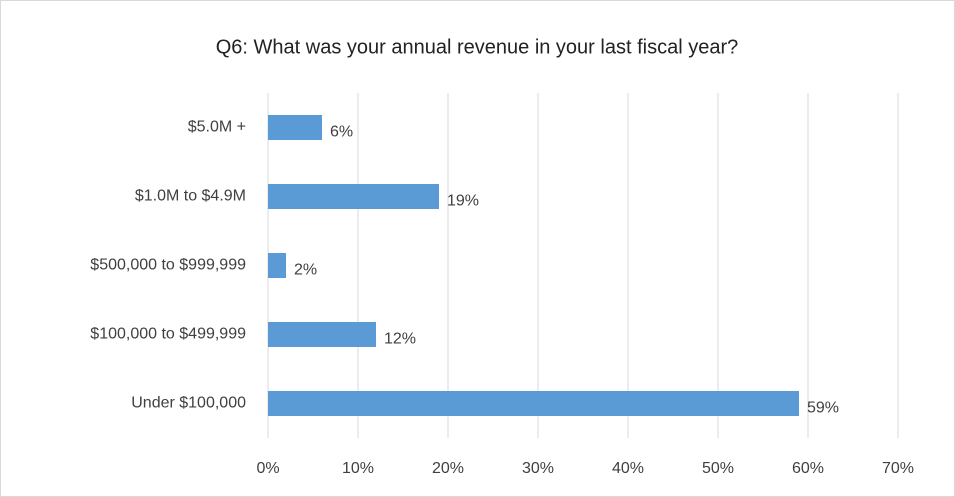 The width and height of the screenshot is (955, 497). What do you see at coordinates (448, 468) in the screenshot?
I see `x-tick-label: 20%` at bounding box center [448, 468].